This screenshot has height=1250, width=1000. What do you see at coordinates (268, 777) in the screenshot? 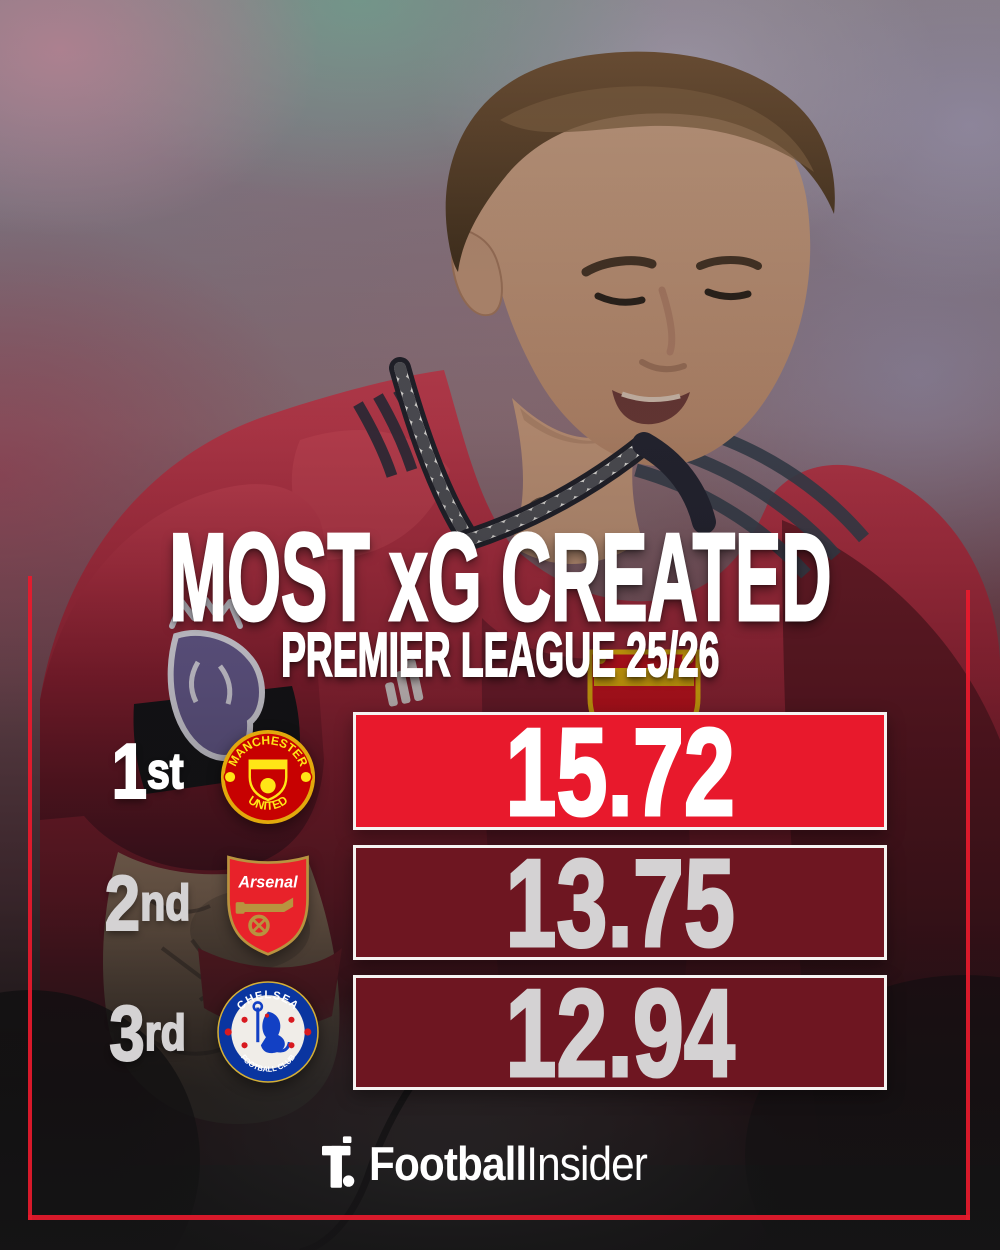
I see `manchester-united-crest-icon: MANCHESTER UNITED` at bounding box center [268, 777].